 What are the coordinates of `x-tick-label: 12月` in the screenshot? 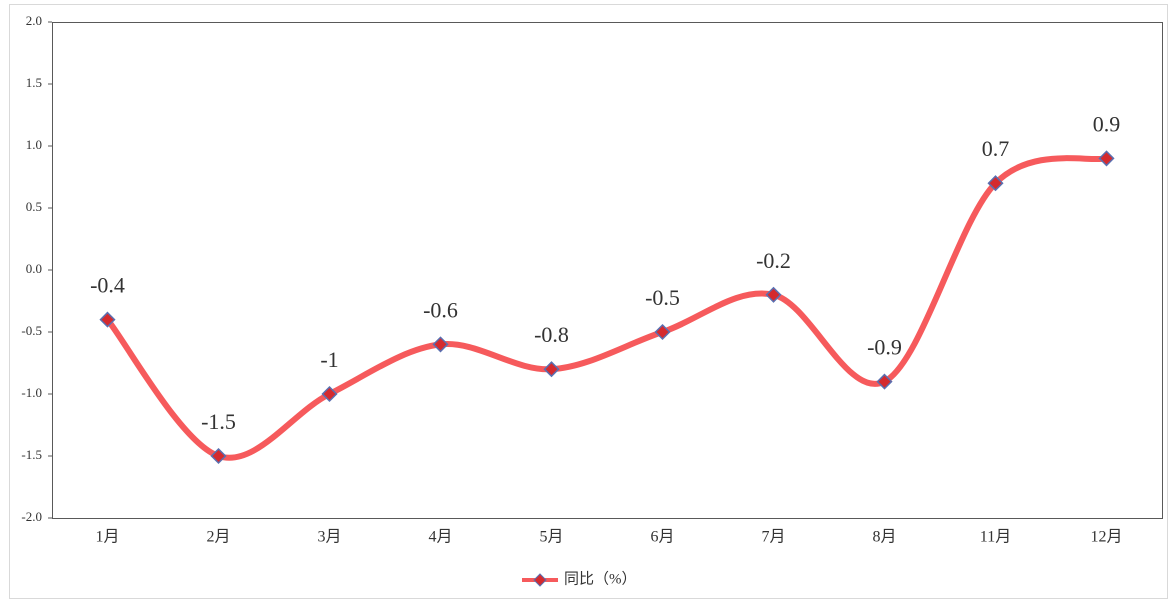 It's located at (1106, 537).